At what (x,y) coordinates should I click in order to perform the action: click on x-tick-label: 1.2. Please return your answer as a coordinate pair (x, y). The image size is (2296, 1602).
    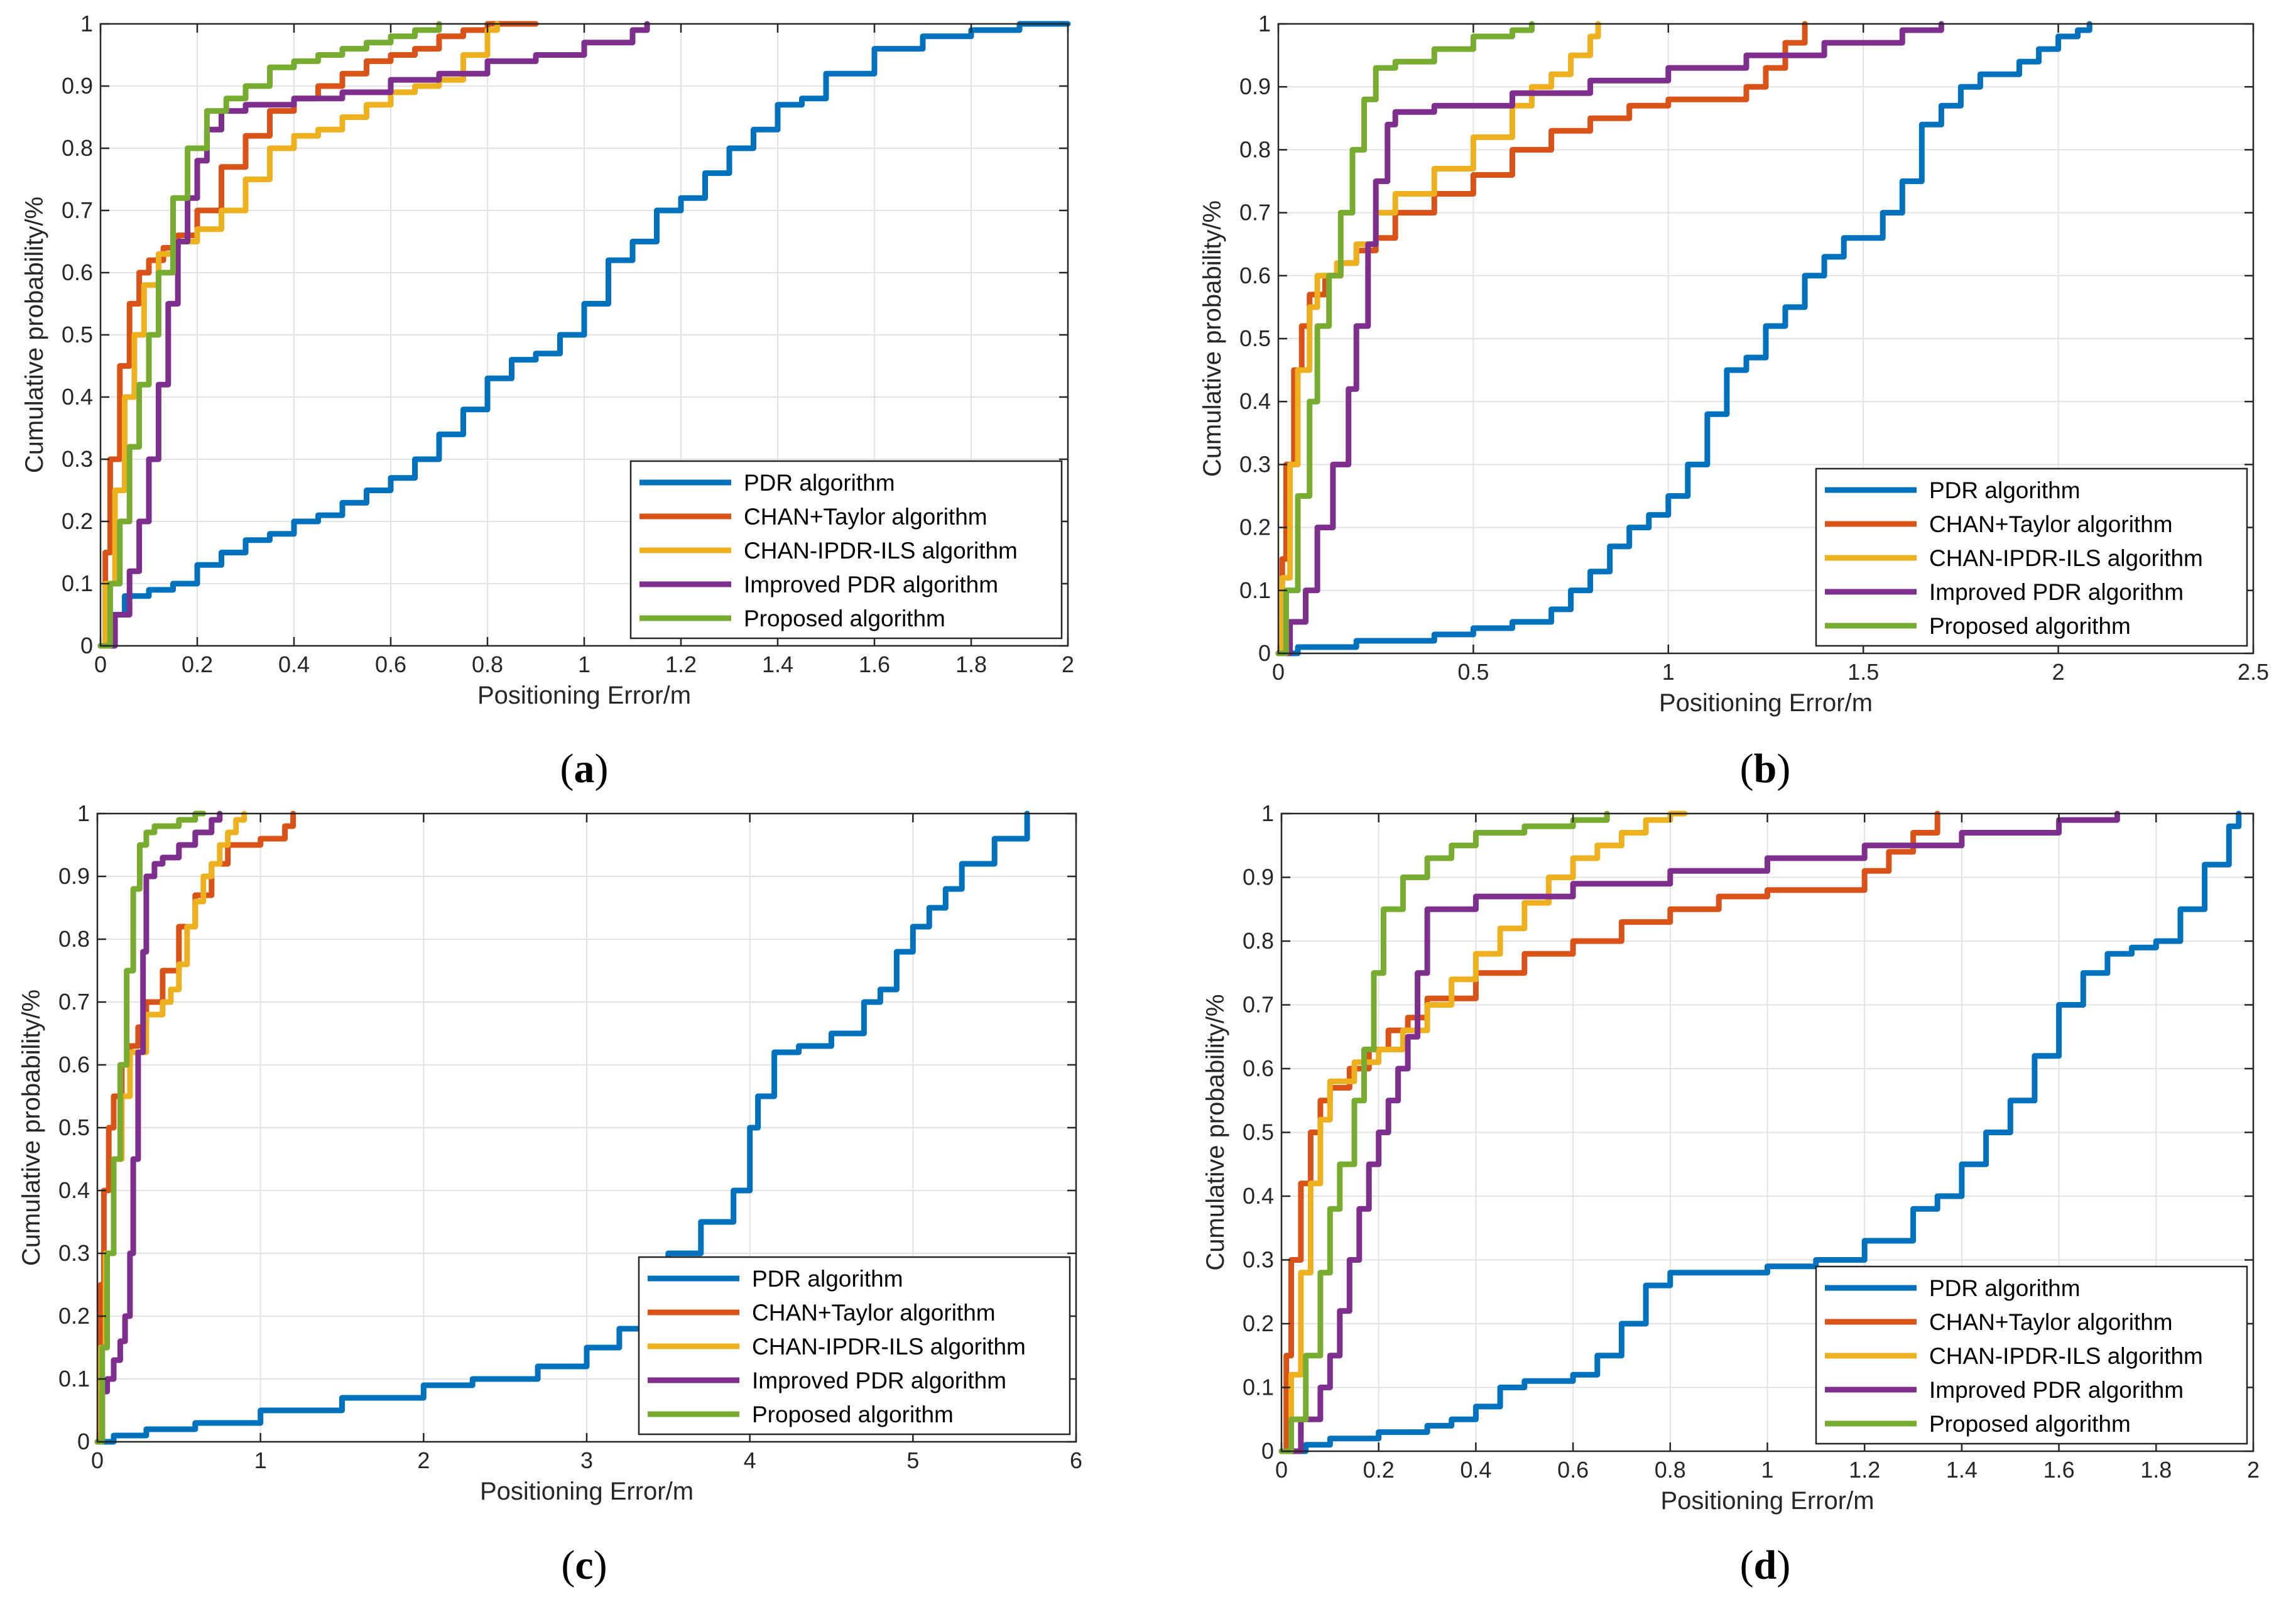
    Looking at the image, I should click on (1864, 1470).